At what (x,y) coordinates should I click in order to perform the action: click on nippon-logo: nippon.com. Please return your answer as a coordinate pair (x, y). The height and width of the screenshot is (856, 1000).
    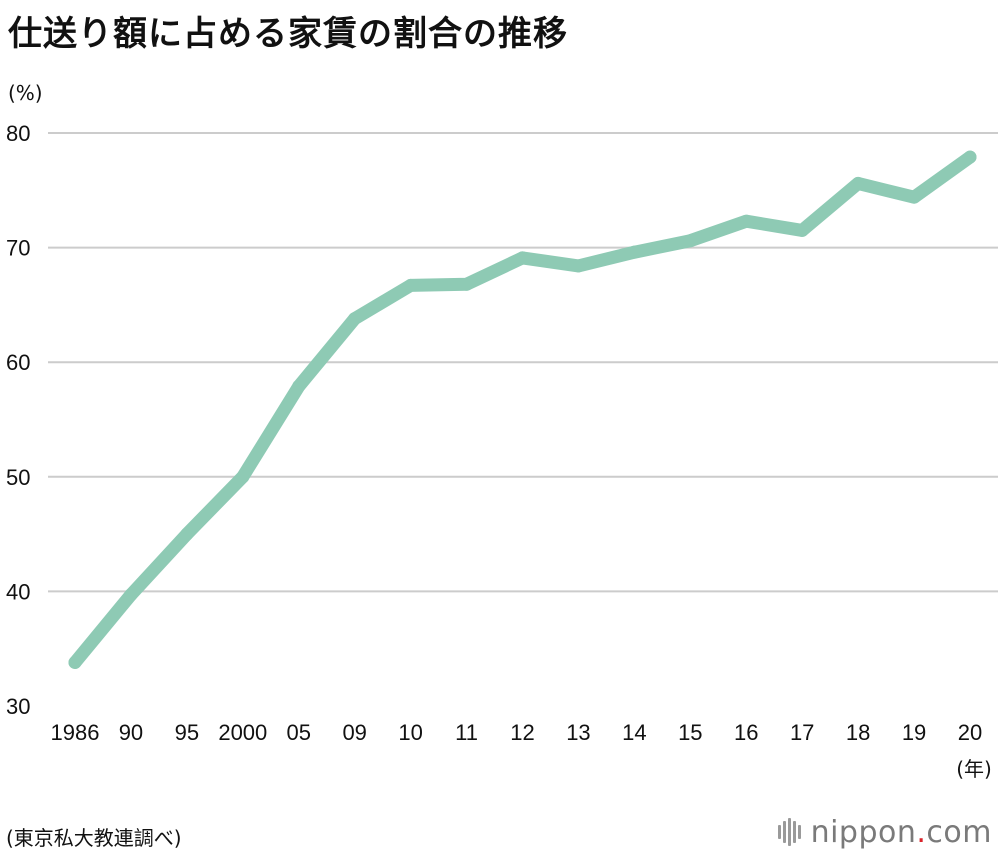
    Looking at the image, I should click on (884, 832).